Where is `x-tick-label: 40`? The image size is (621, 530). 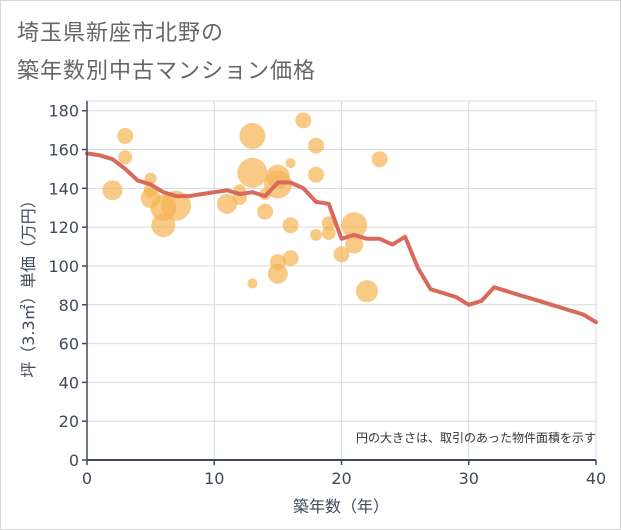
x-tick-label: 40 is located at coordinates (596, 478).